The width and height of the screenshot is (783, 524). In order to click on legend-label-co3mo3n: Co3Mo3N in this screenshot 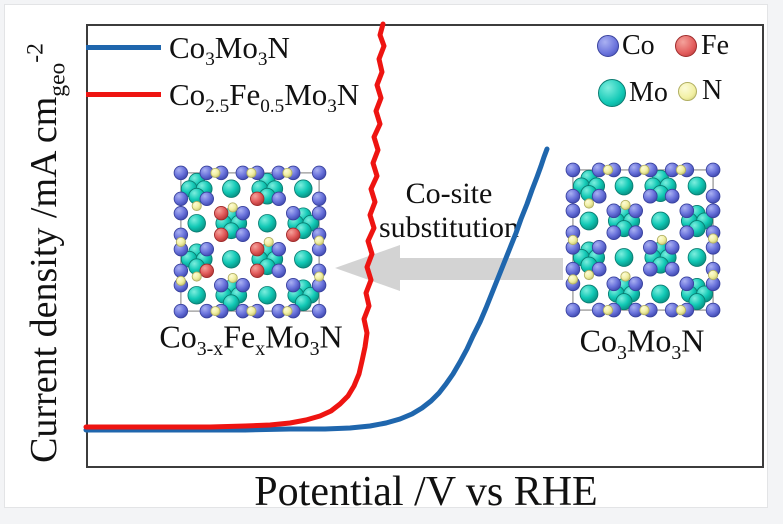, I will do `click(229, 50)`.